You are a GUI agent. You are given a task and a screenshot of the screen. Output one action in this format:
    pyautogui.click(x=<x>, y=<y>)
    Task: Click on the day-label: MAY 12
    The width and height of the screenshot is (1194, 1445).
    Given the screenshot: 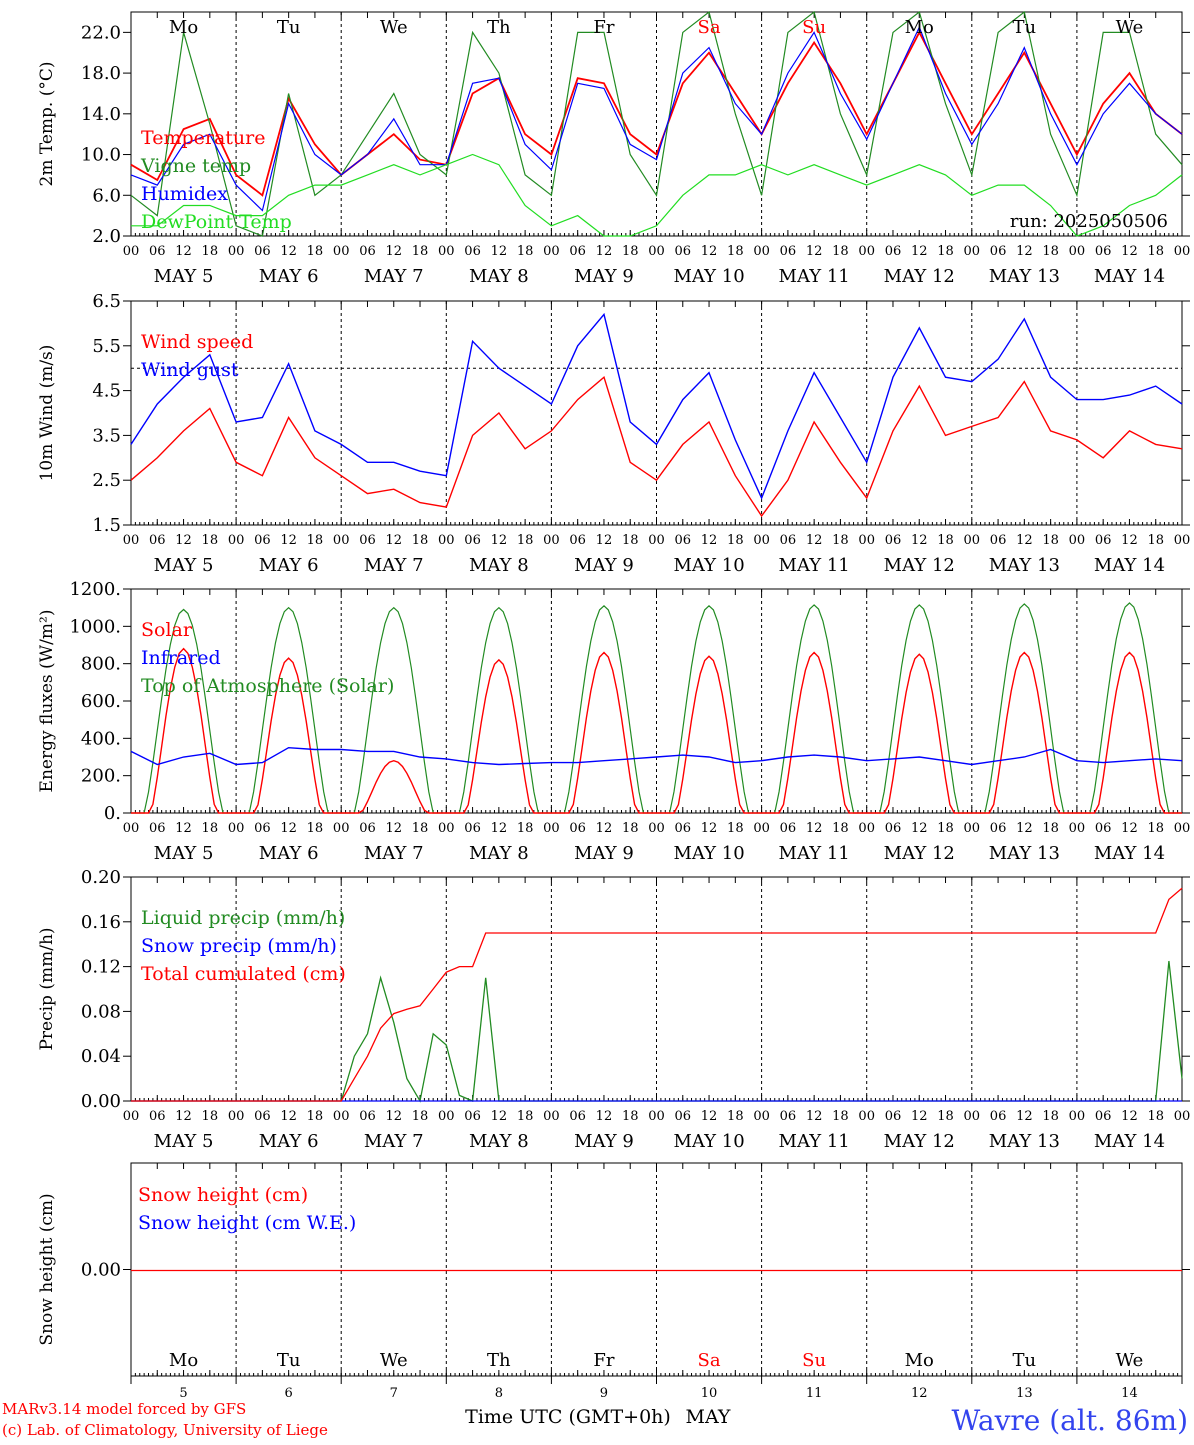 What is the action you would take?
    pyautogui.click(x=919, y=1141)
    